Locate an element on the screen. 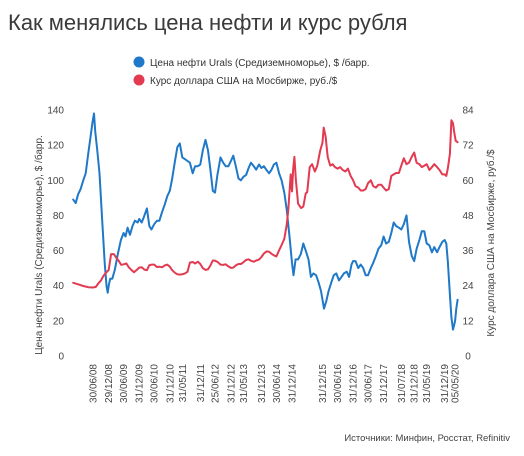 The height and width of the screenshot is (456, 524). x-tick-label: 25/06/12 is located at coordinates (216, 383).